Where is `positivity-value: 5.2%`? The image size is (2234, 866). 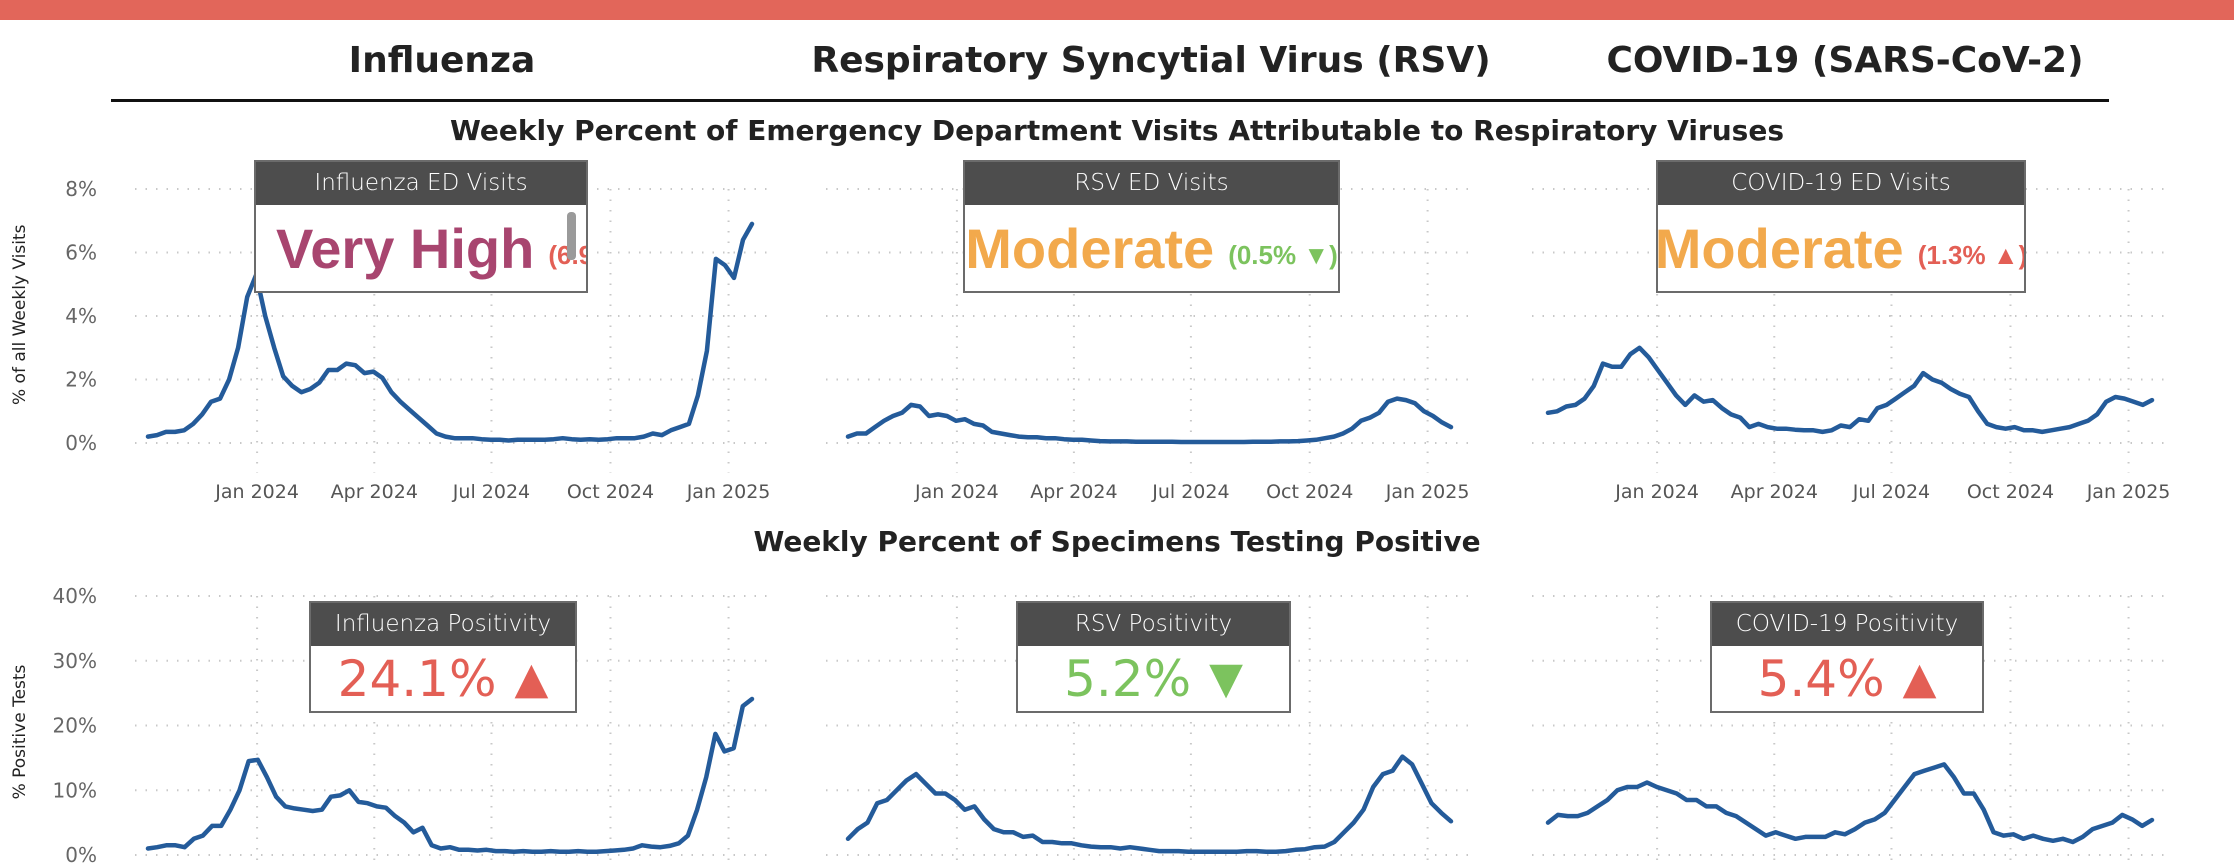
positivity-value: 5.2% is located at coordinates (1128, 678).